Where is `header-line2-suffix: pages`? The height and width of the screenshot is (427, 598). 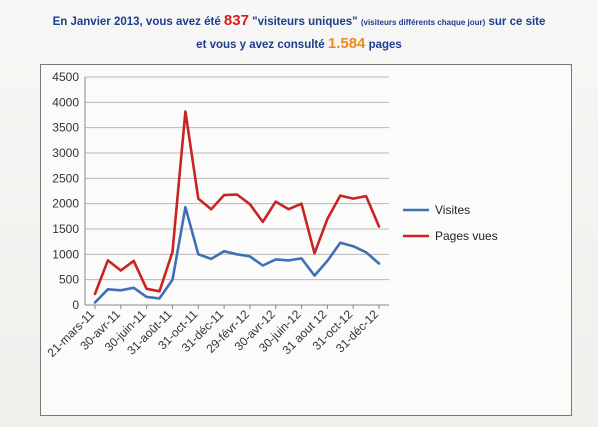
header-line2-suffix: pages is located at coordinates (383, 45).